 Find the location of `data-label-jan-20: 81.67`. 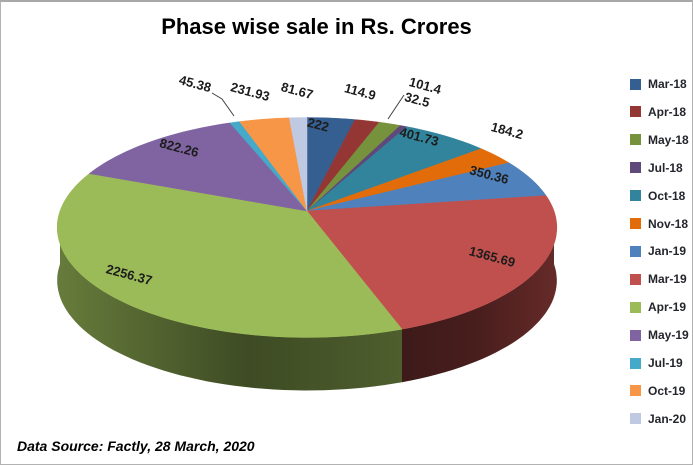

data-label-jan-20: 81.67 is located at coordinates (297, 90).